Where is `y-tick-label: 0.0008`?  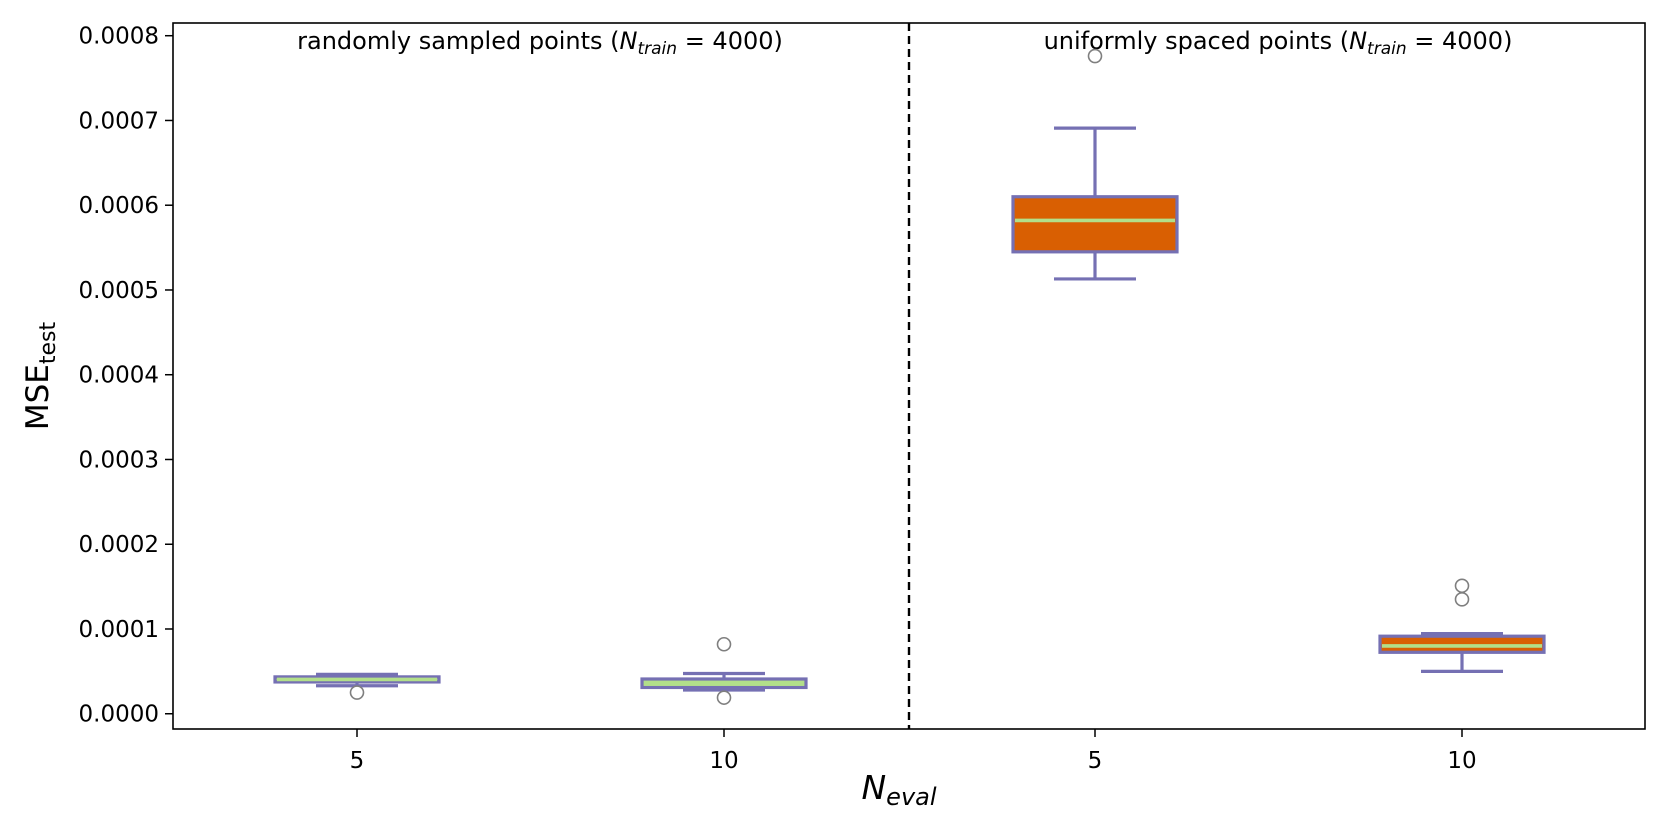
y-tick-label: 0.0008 is located at coordinates (119, 37).